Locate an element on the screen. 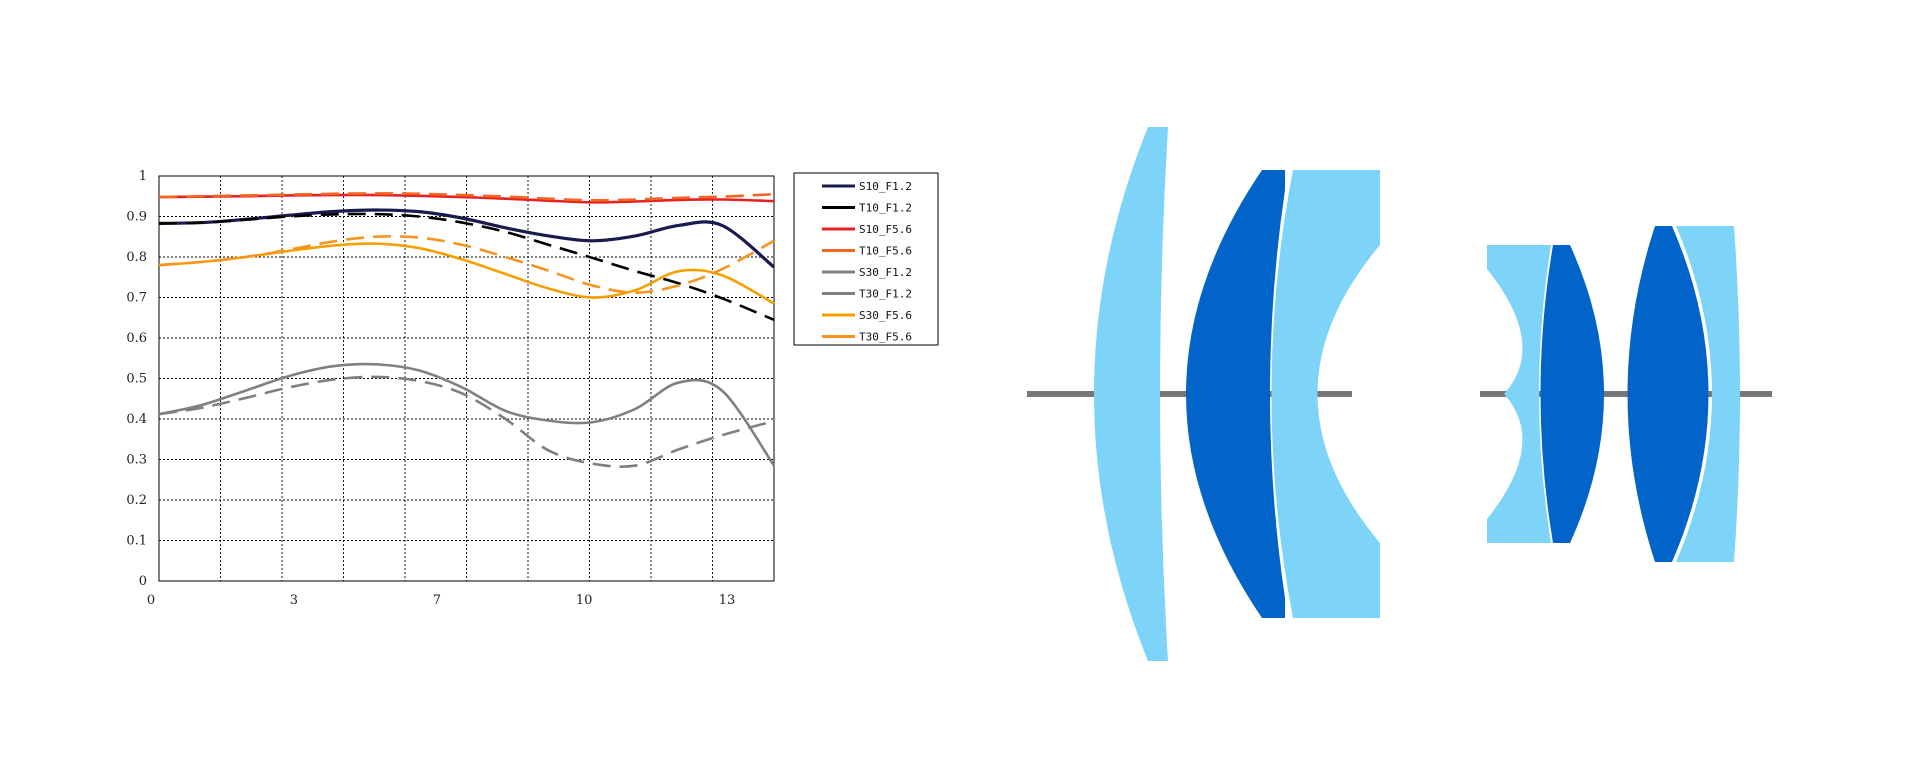 The width and height of the screenshot is (1920, 782). y-axis-tick-labels: 0 0.1 0.2 0.3 0.4 0.5 0.6 0.7 0.8 0.9 1 is located at coordinates (136, 379).